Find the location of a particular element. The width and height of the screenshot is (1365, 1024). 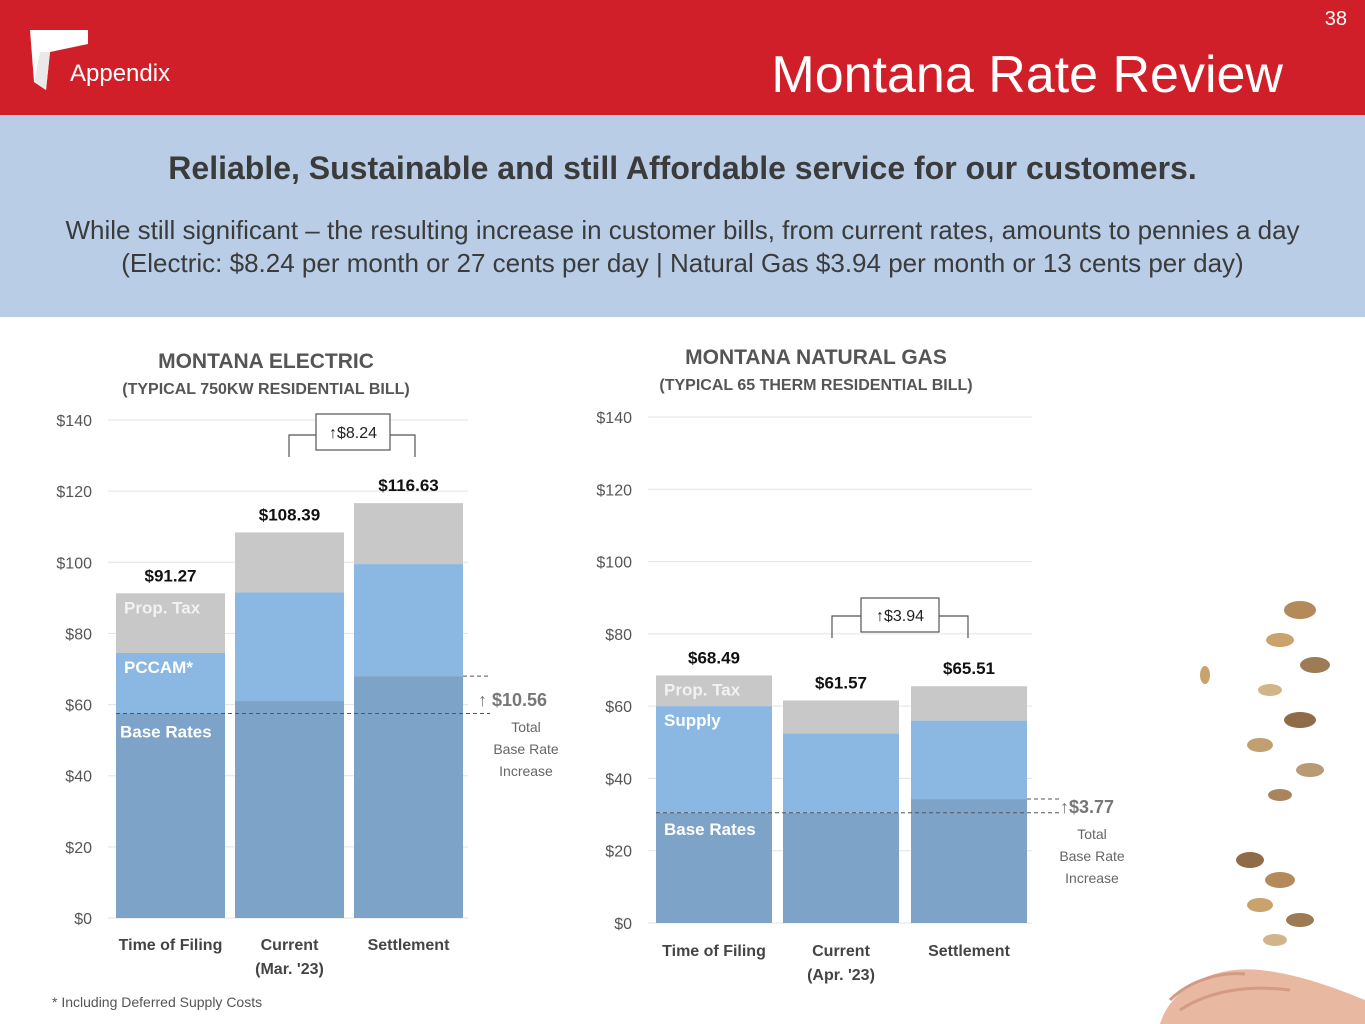

section-label: Appendix is located at coordinates (120, 73).